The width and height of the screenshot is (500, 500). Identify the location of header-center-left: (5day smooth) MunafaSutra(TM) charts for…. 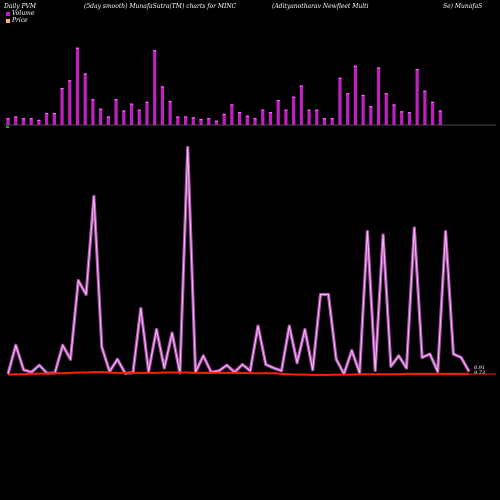
(160, 6).